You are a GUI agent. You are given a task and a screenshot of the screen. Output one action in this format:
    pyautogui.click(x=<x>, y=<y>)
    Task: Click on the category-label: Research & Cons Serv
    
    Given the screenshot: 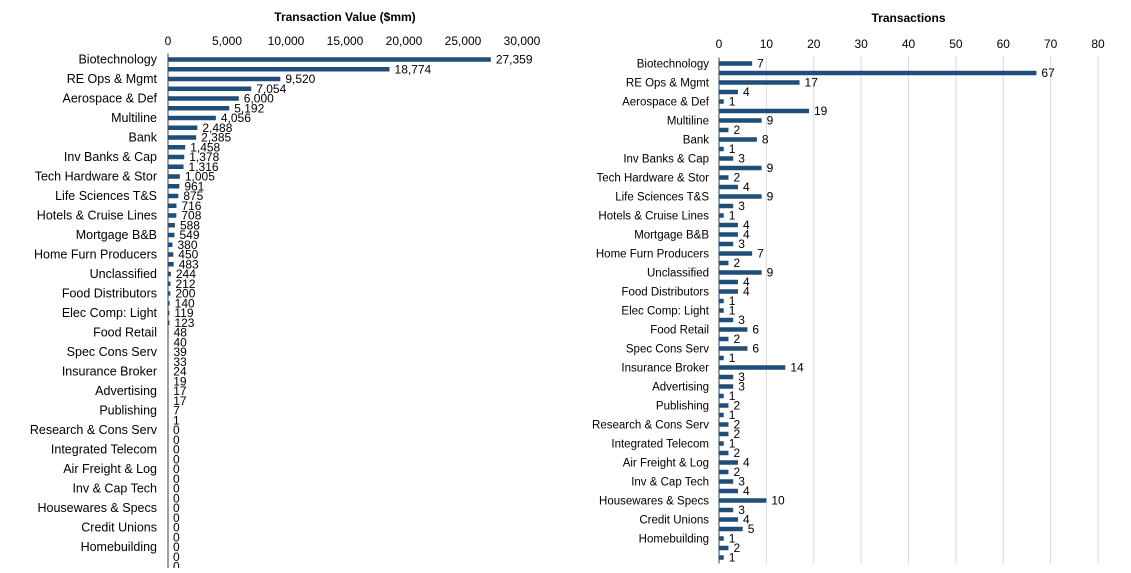 What is the action you would take?
    pyautogui.click(x=650, y=426)
    